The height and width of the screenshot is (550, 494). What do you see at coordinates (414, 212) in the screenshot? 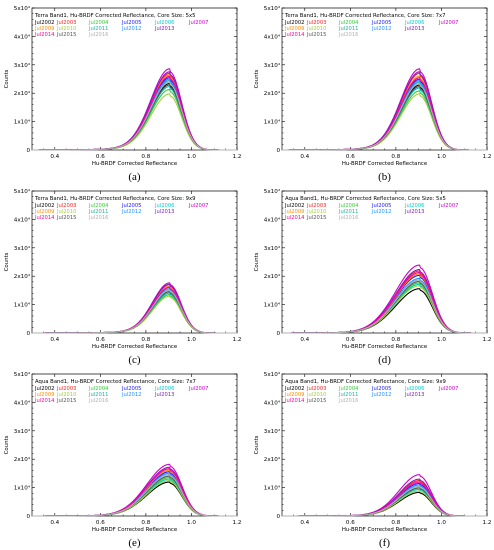
I see `legend-entry: Jul2013` at bounding box center [414, 212].